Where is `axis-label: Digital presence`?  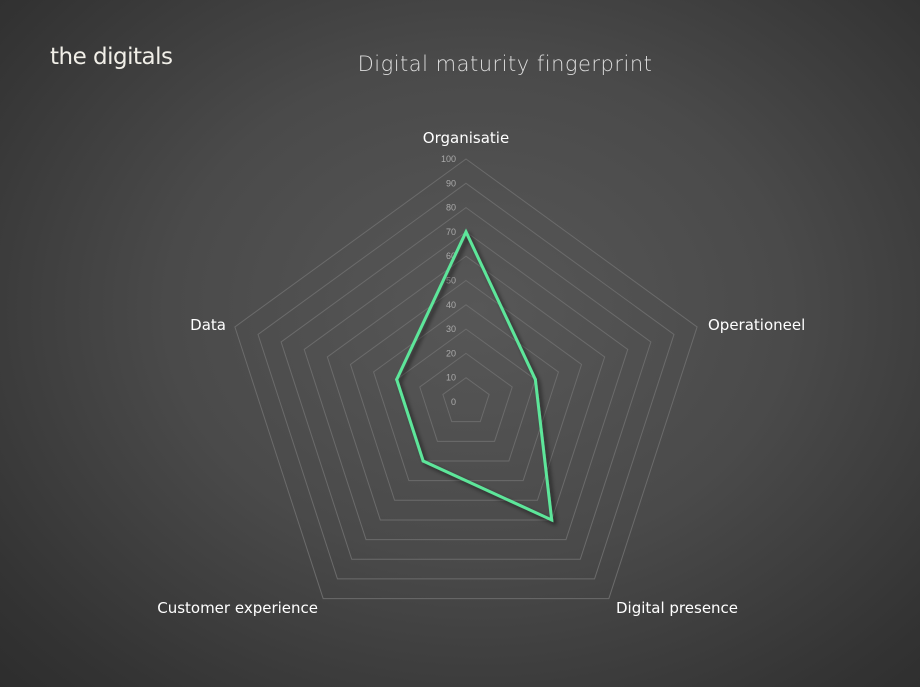
axis-label: Digital presence is located at coordinates (677, 608).